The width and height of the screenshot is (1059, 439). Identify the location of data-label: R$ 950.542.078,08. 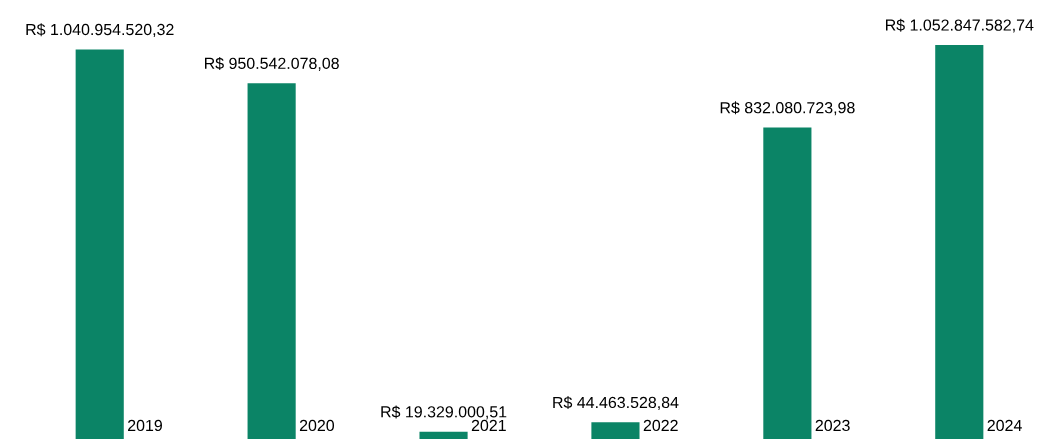
(272, 64).